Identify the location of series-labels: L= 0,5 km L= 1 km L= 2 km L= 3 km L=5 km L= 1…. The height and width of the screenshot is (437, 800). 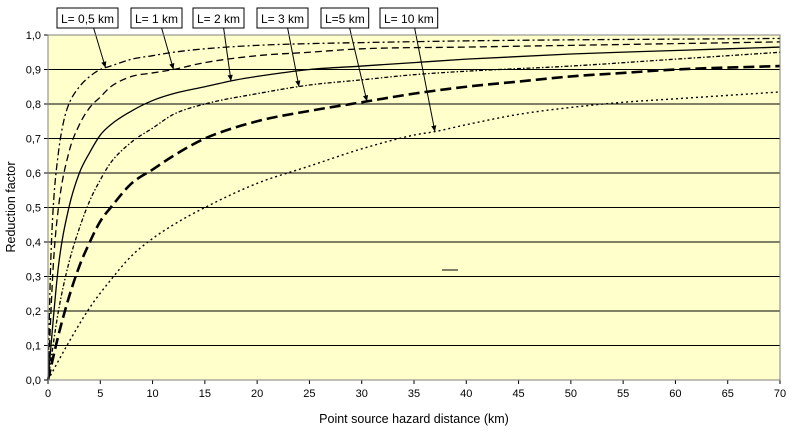
(247, 69).